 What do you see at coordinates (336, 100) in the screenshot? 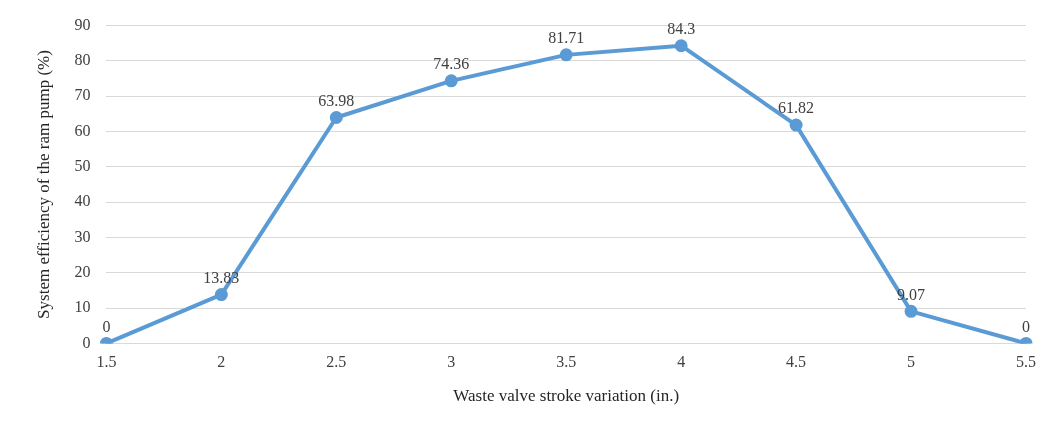
I see `data-label: 63.98` at bounding box center [336, 100].